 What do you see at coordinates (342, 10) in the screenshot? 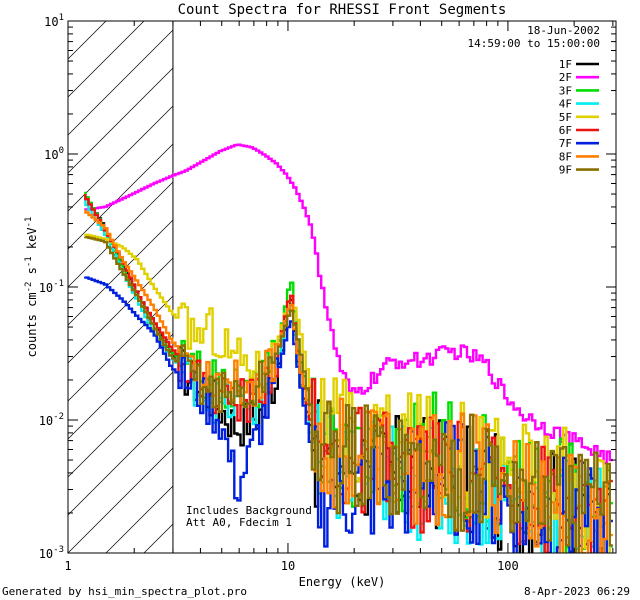
I see `chart-title: Count Spectra for RHESSI Front Segments` at bounding box center [342, 10].